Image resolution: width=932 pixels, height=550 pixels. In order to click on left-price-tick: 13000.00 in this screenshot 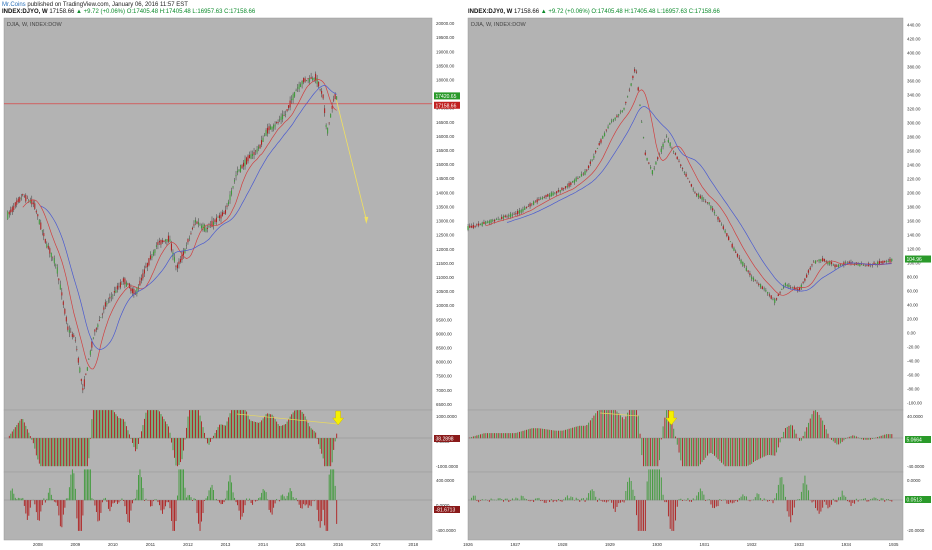, I will do `click(445, 221)`.